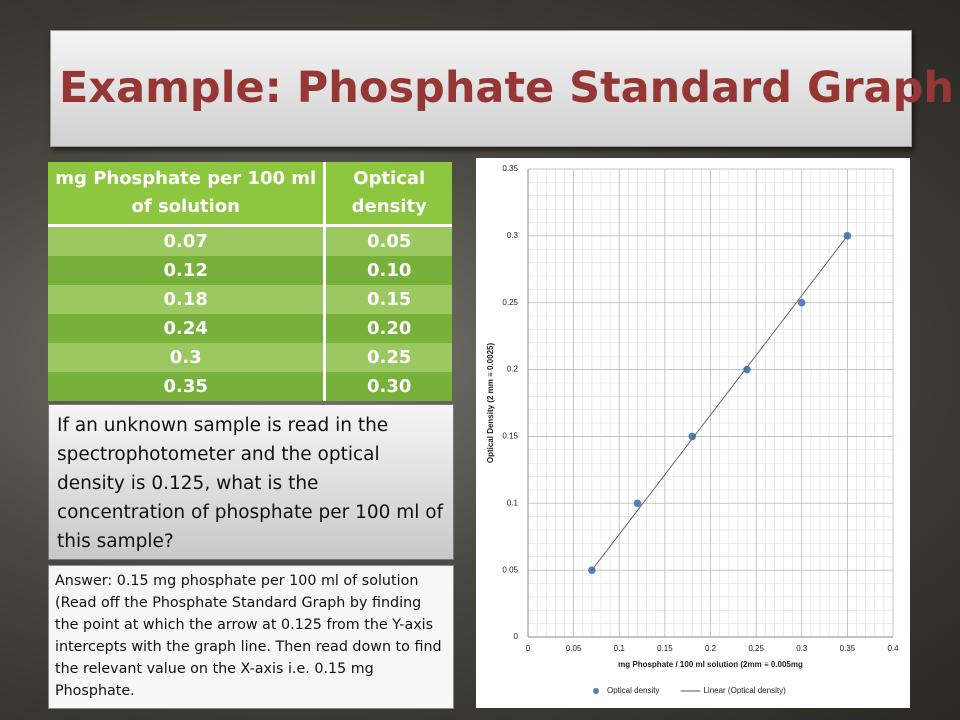 Image resolution: width=960 pixels, height=720 pixels. I want to click on table-cell: 0.07, so click(186, 240).